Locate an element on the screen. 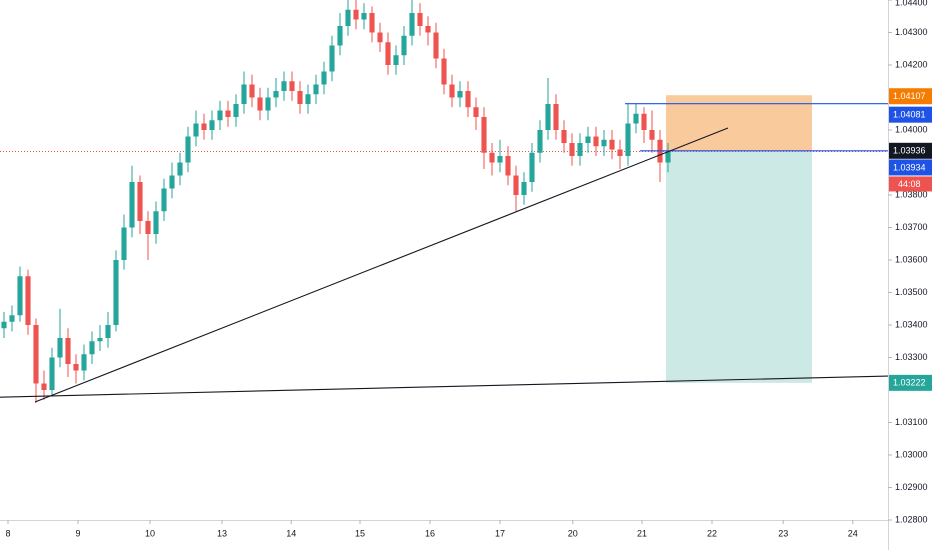 Image resolution: width=932 pixels, height=550 pixels. x-tick-label: 8 is located at coordinates (7, 533).